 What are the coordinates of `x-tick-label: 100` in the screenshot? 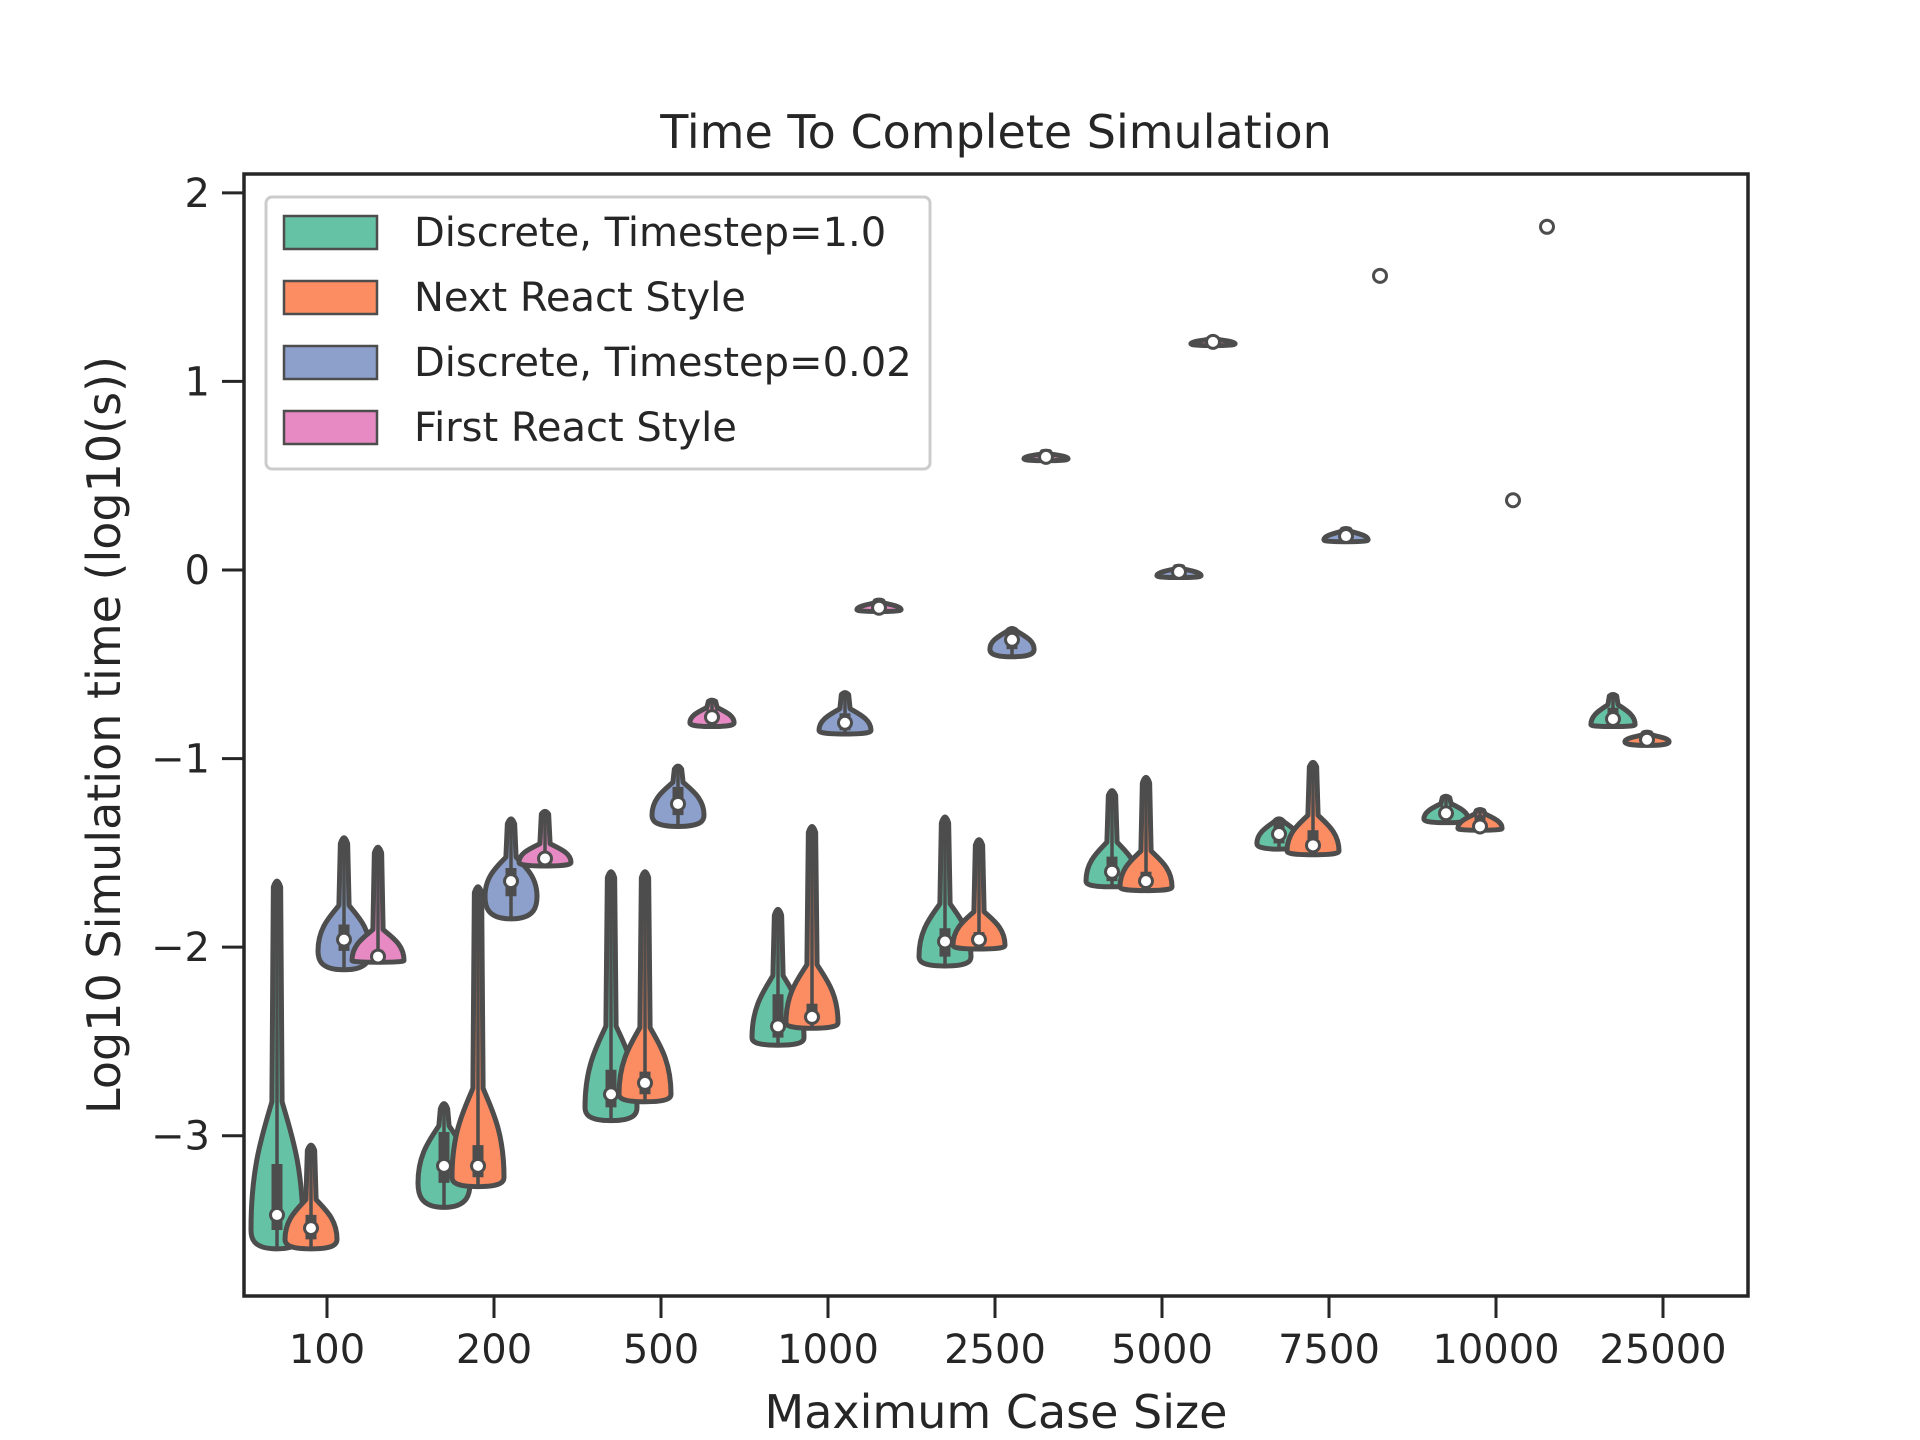 It's located at (327, 1350).